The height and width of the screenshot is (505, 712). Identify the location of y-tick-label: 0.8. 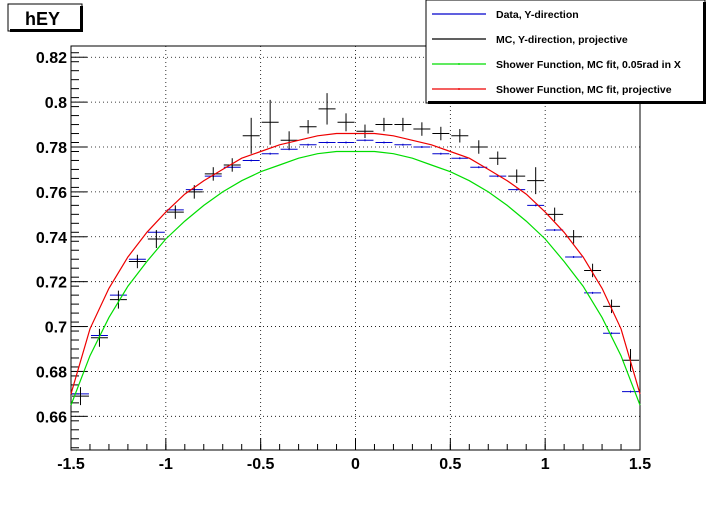
(56, 103).